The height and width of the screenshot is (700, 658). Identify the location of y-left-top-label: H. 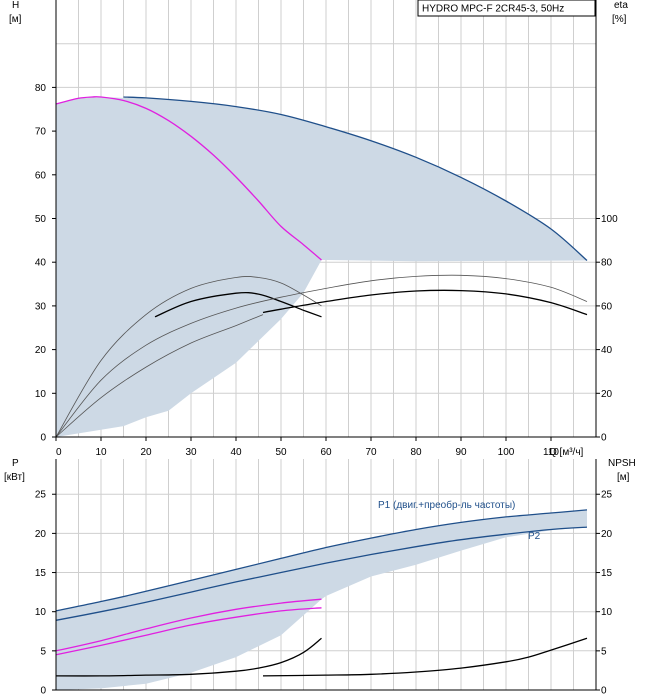
(15, 5).